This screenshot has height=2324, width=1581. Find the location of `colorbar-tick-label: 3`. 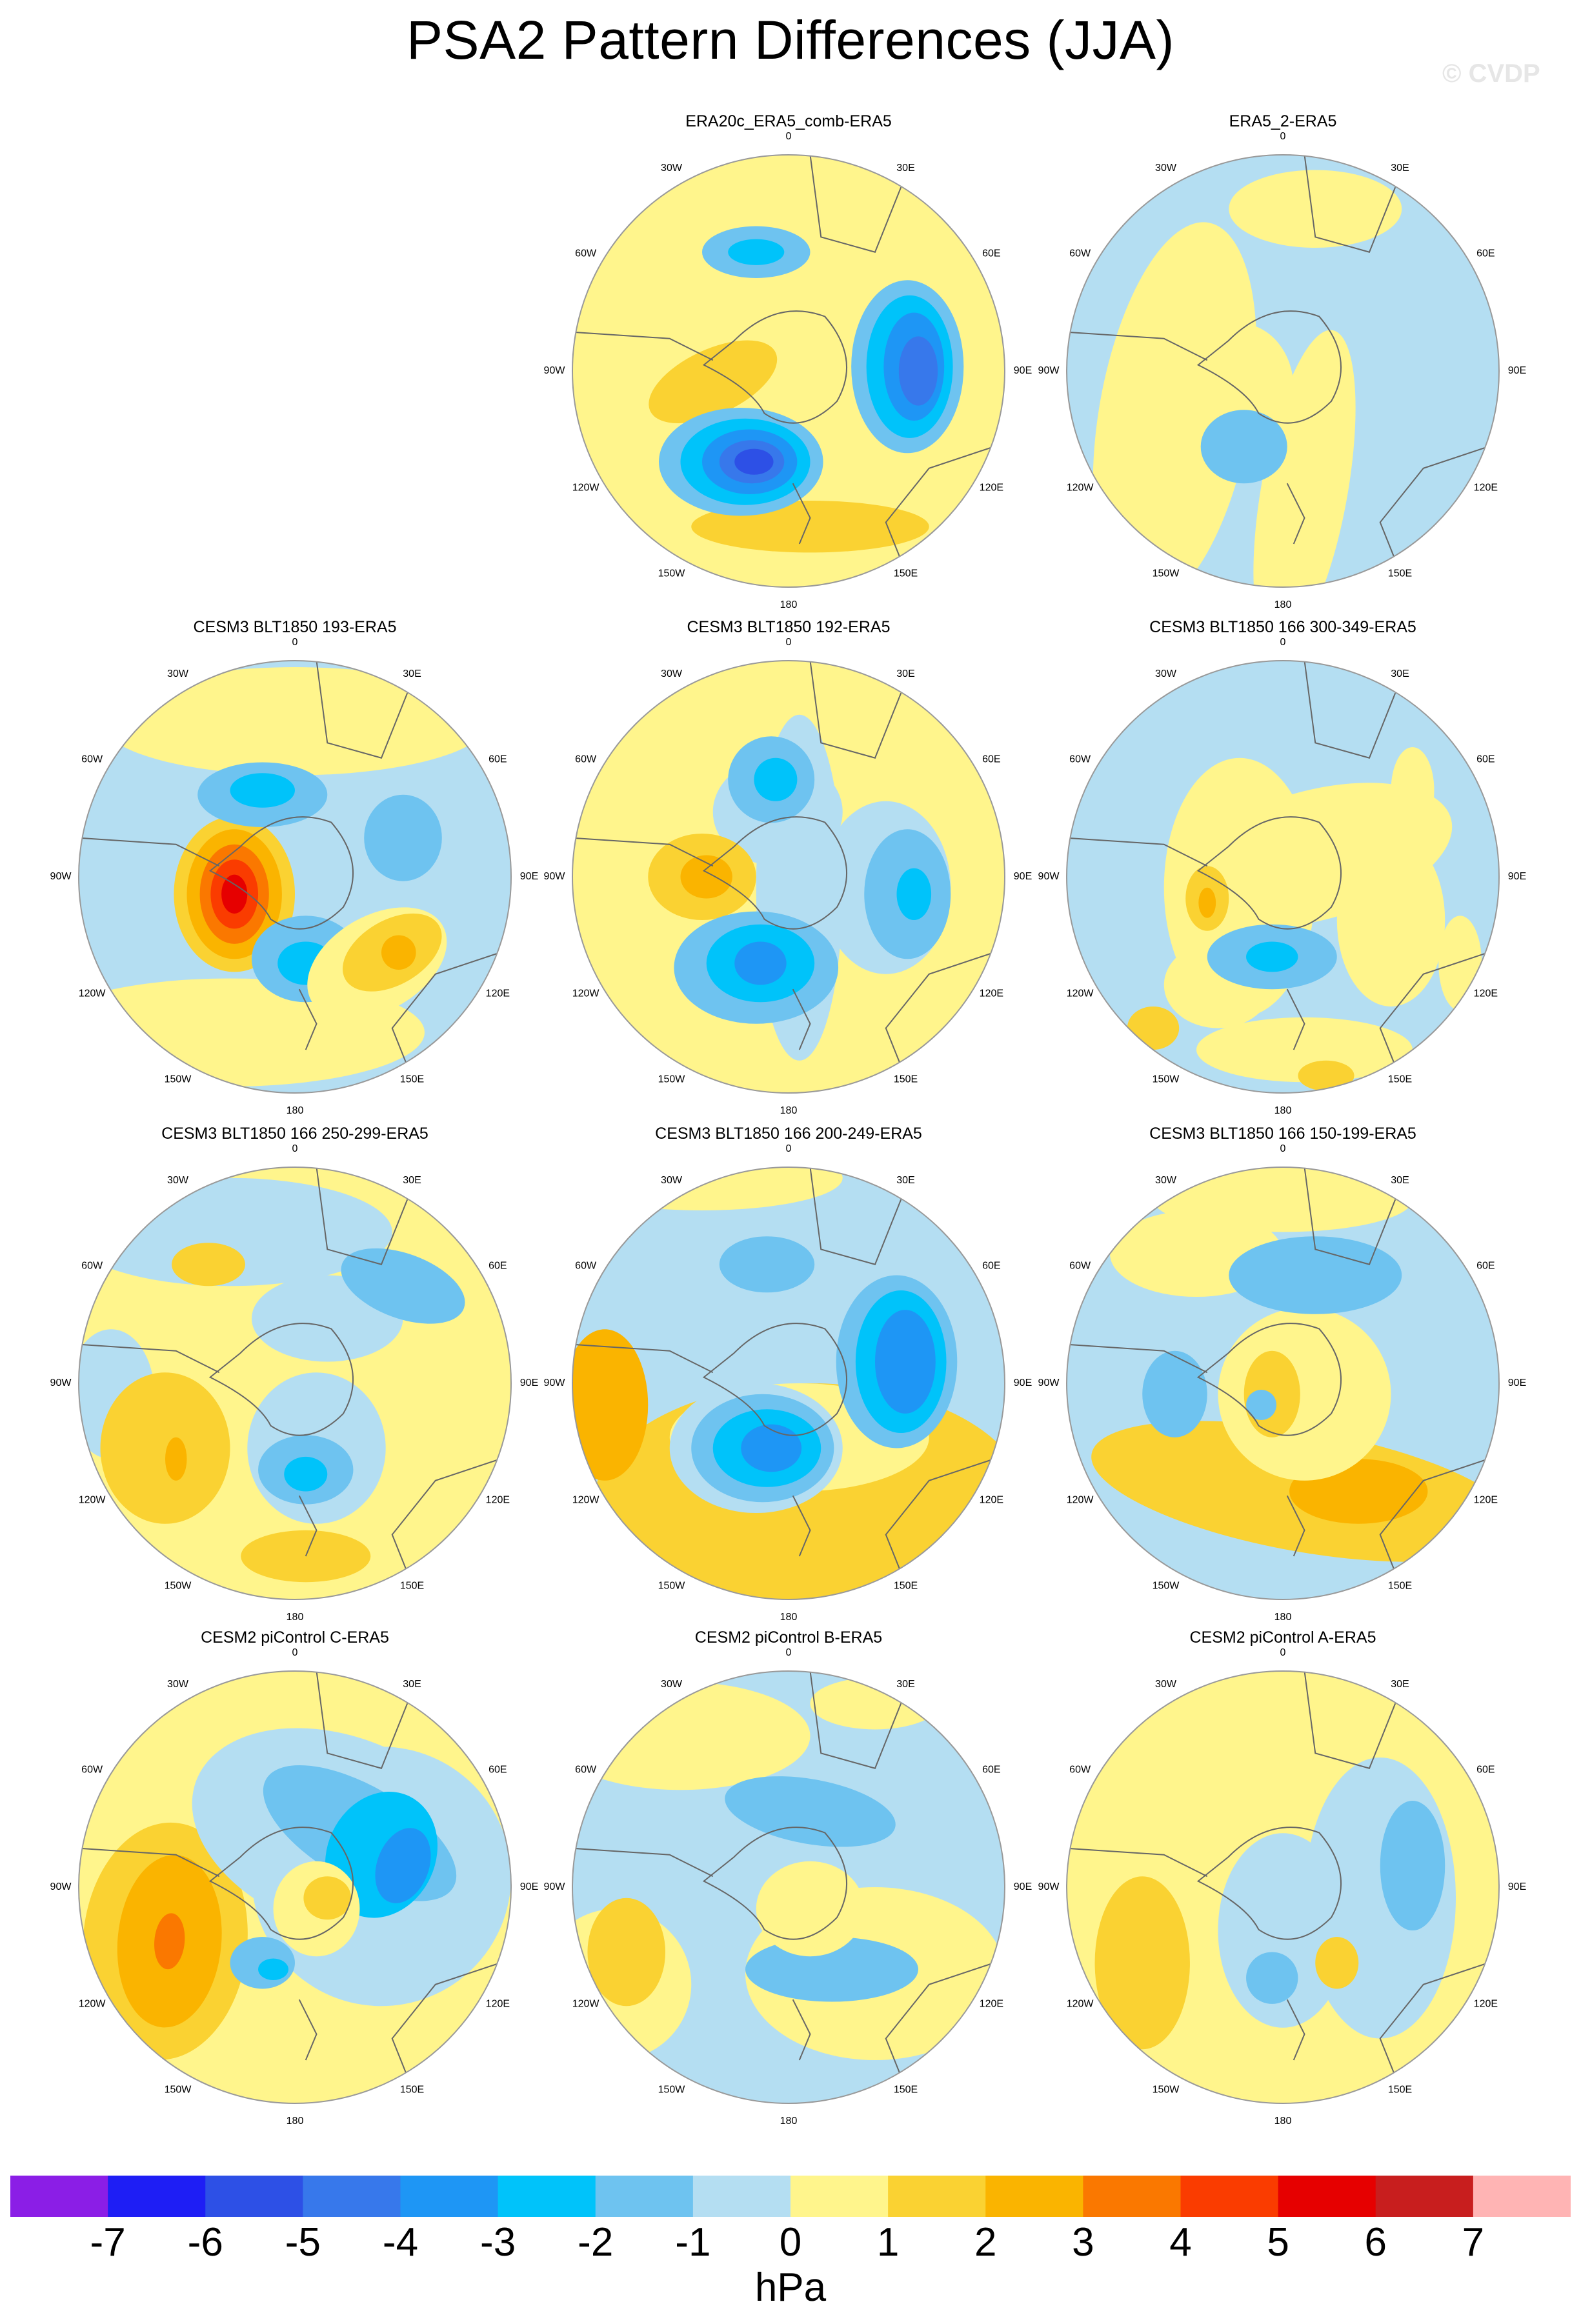

colorbar-tick-label: 3 is located at coordinates (1083, 2242).